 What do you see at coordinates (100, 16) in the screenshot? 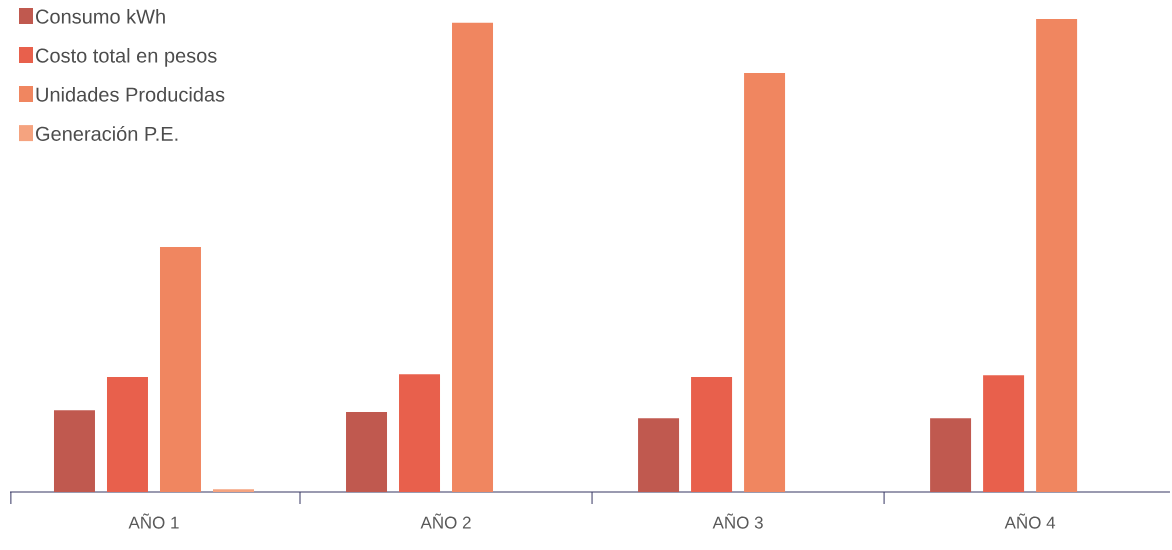
I see `legend-label: Consumo kWh` at bounding box center [100, 16].